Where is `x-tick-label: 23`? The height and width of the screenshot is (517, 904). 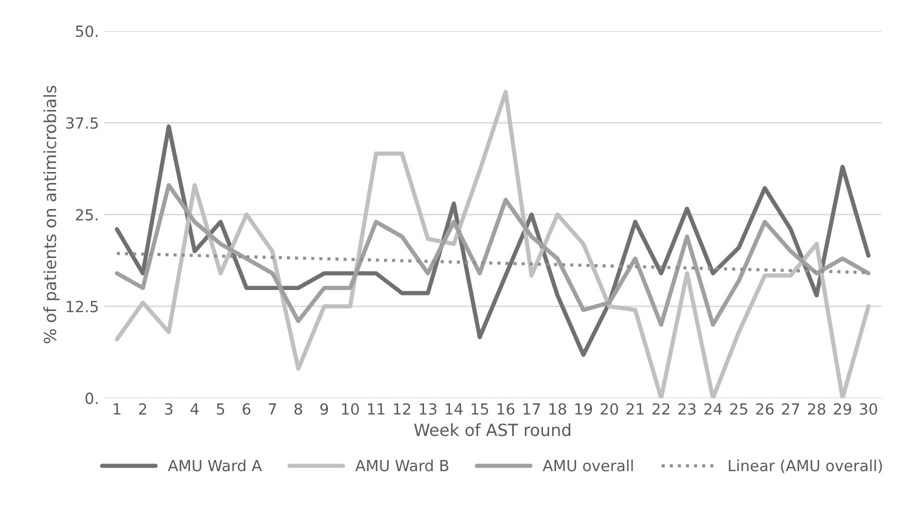 x-tick-label: 23 is located at coordinates (687, 409).